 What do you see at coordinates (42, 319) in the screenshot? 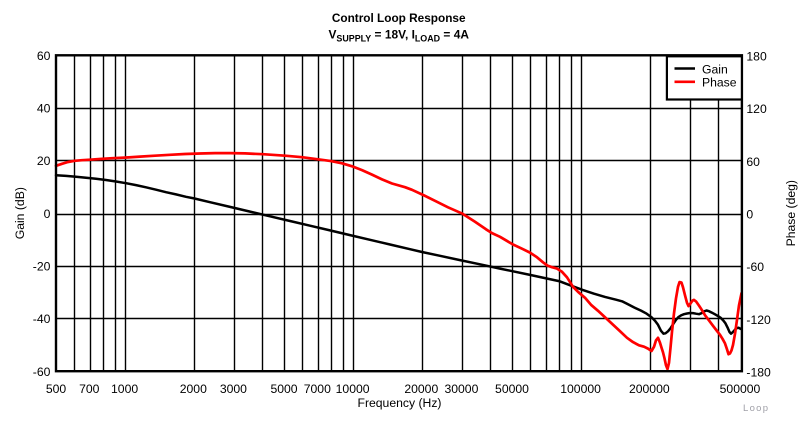
I see `svg-text: -40` at bounding box center [42, 319].